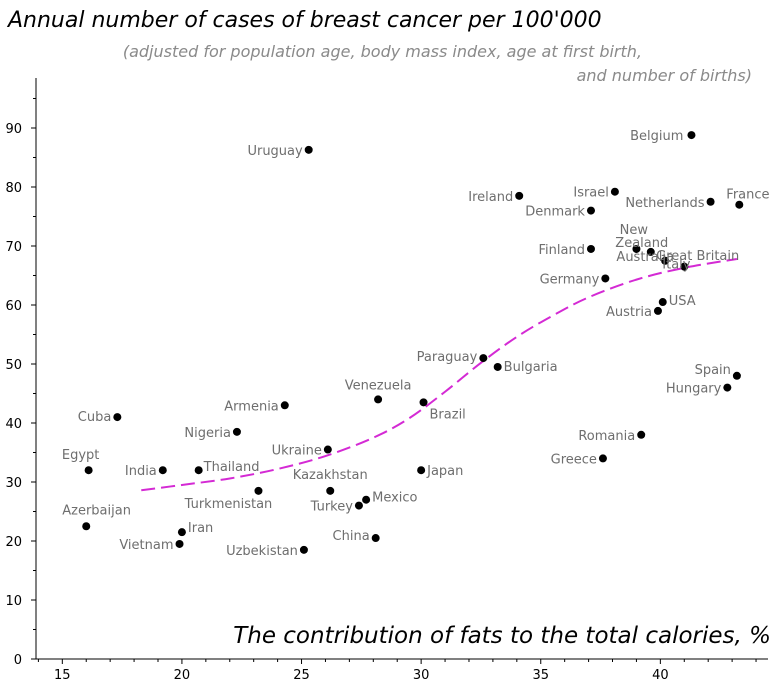 The height and width of the screenshot is (700, 775). I want to click on x-tick-label: 40, so click(660, 675).